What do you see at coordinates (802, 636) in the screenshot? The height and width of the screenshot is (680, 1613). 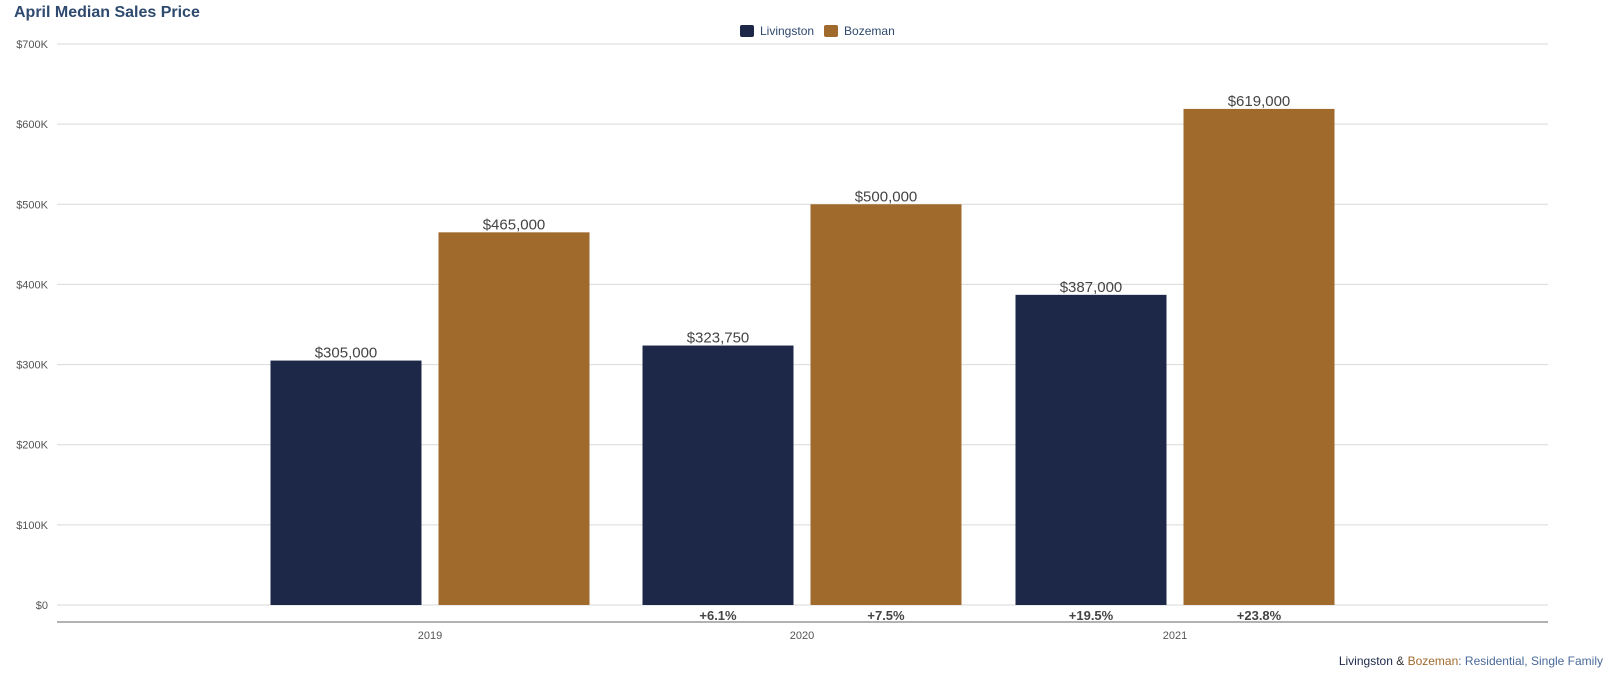 I see `x-tick-label: 2020` at bounding box center [802, 636].